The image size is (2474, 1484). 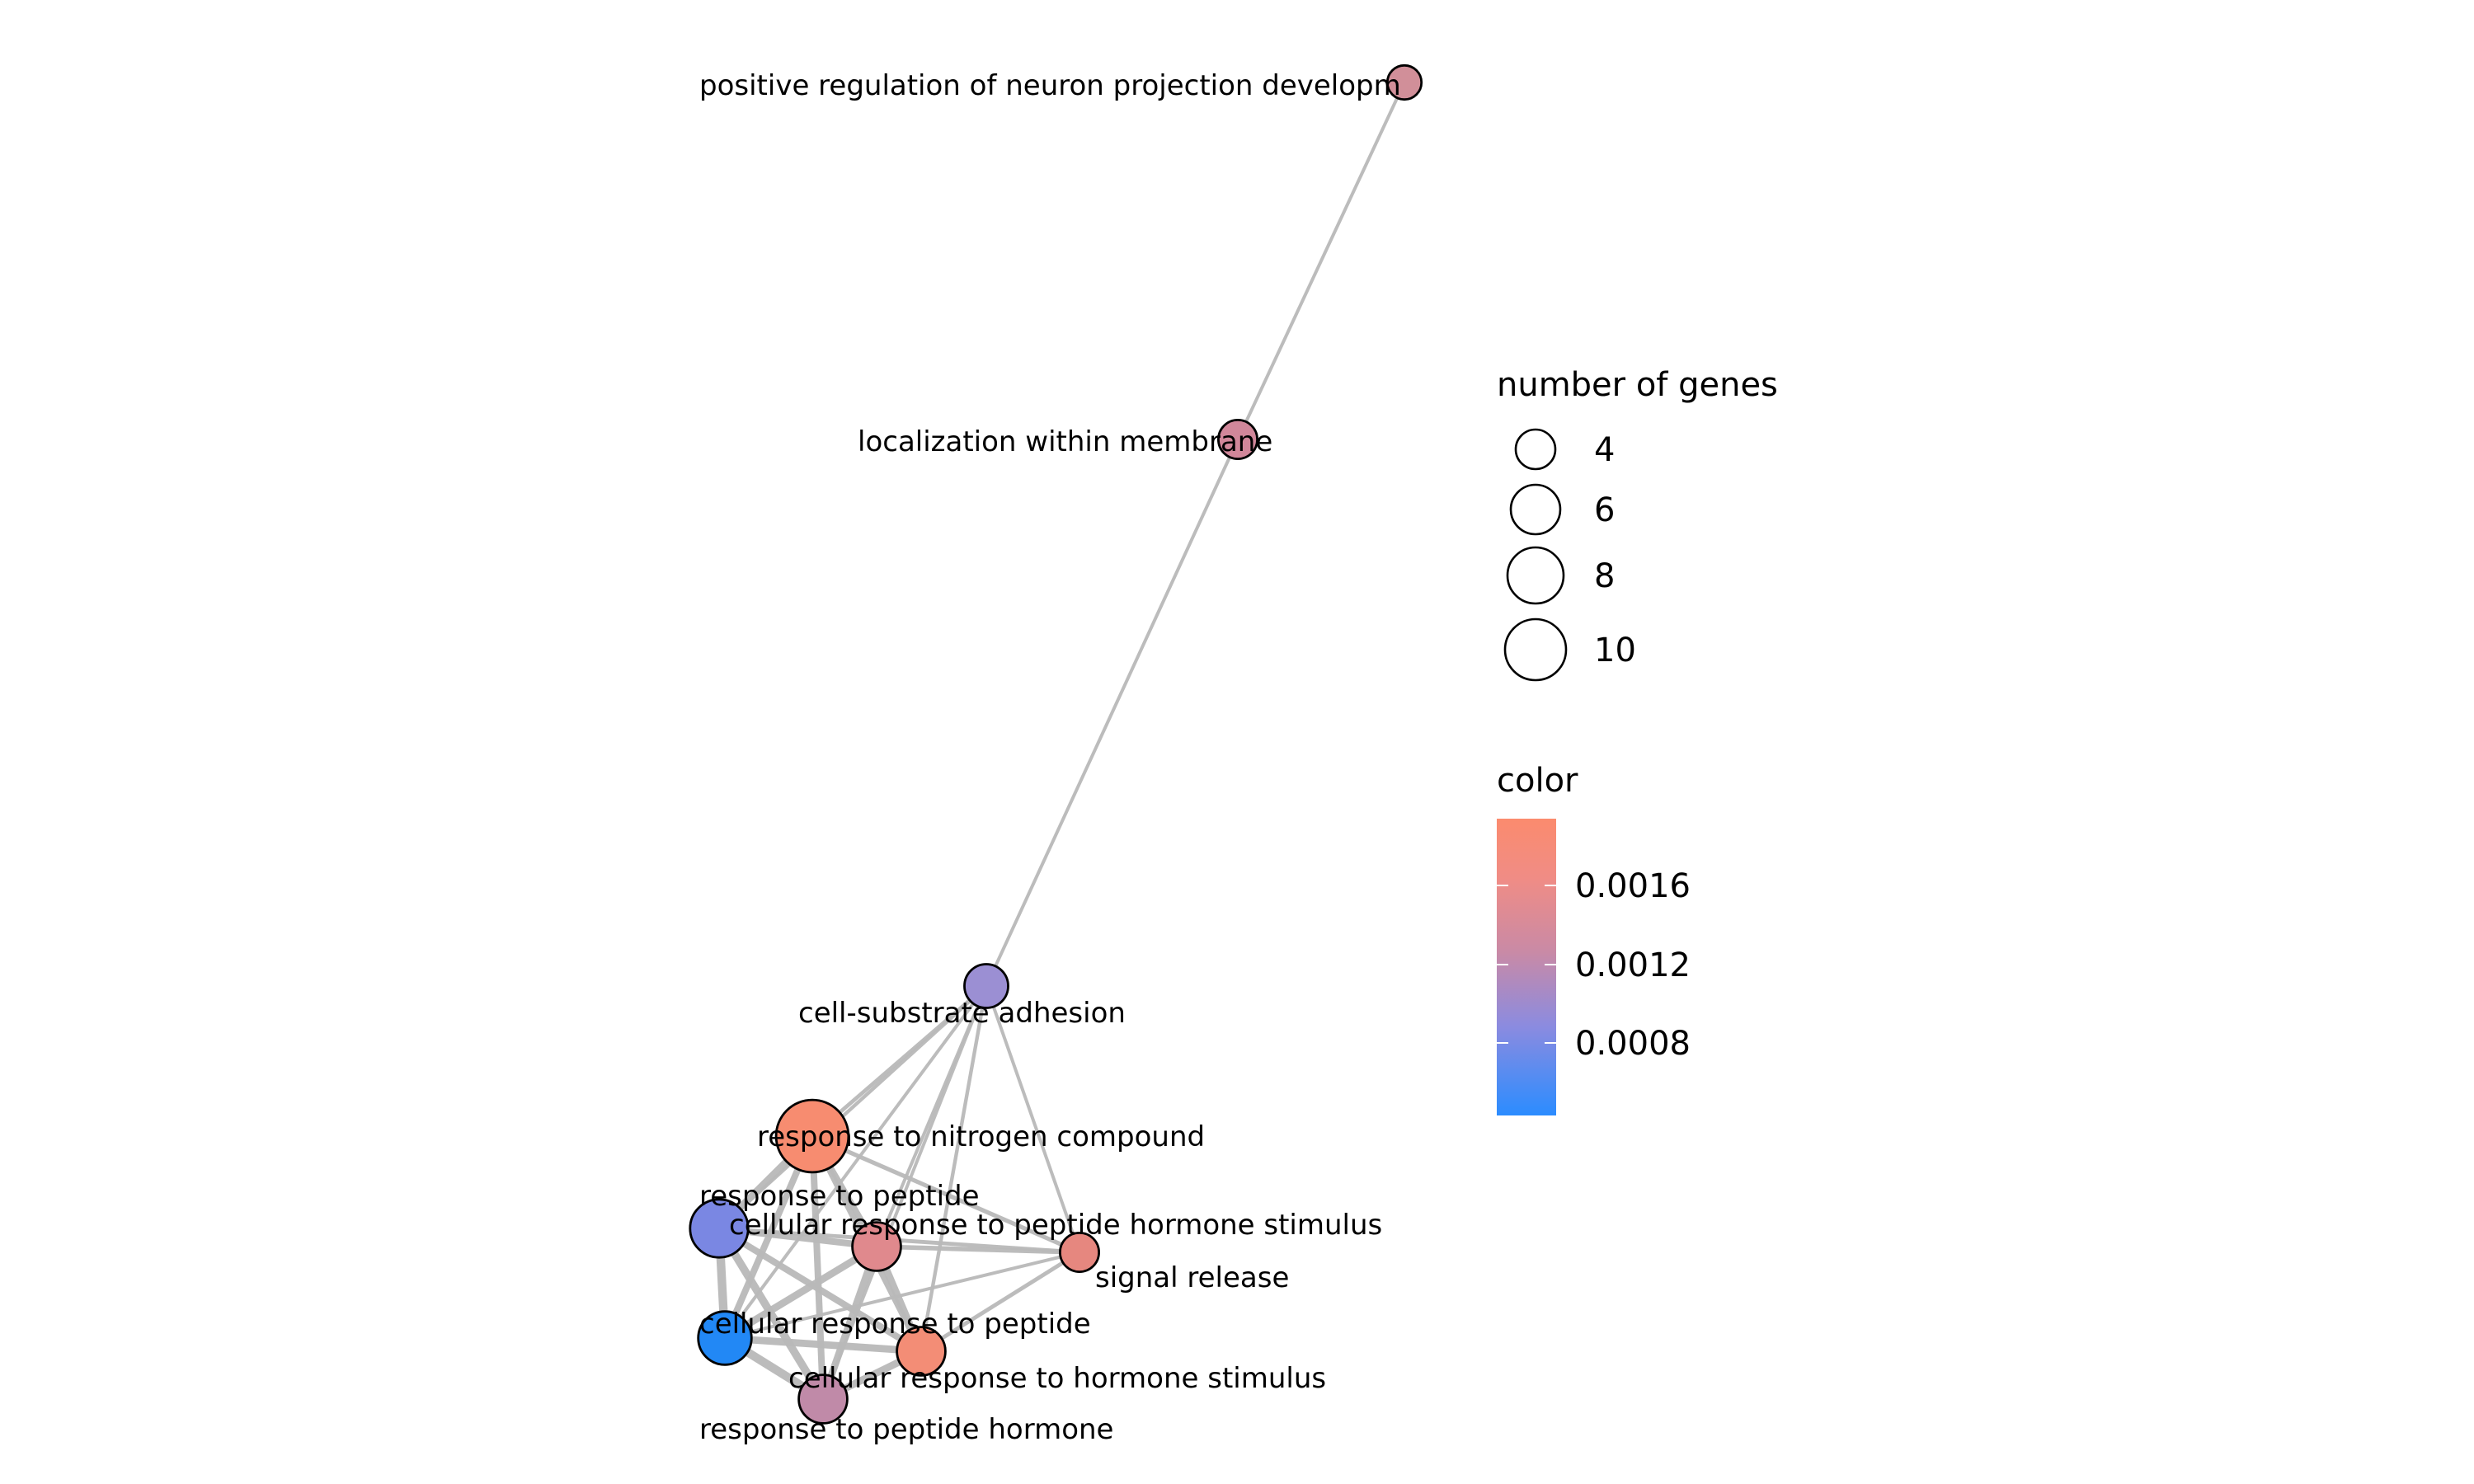 I want to click on edge-n_cell_sub-n_cell_resp_pep, so click(x=855, y=1162).